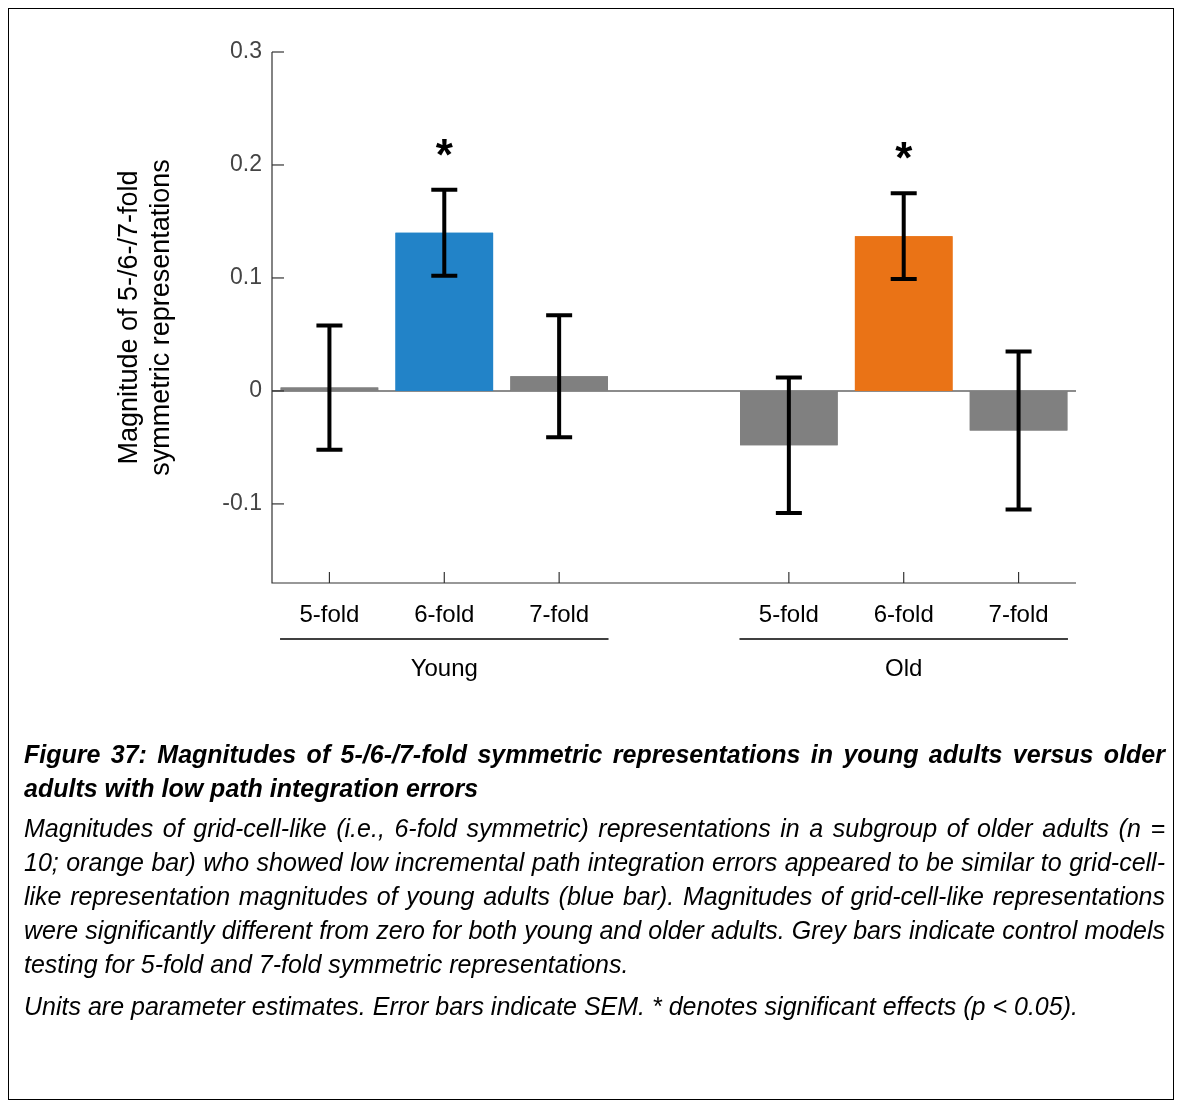 The height and width of the screenshot is (1109, 1182). I want to click on y-tick-label: 0.2, so click(246, 163).